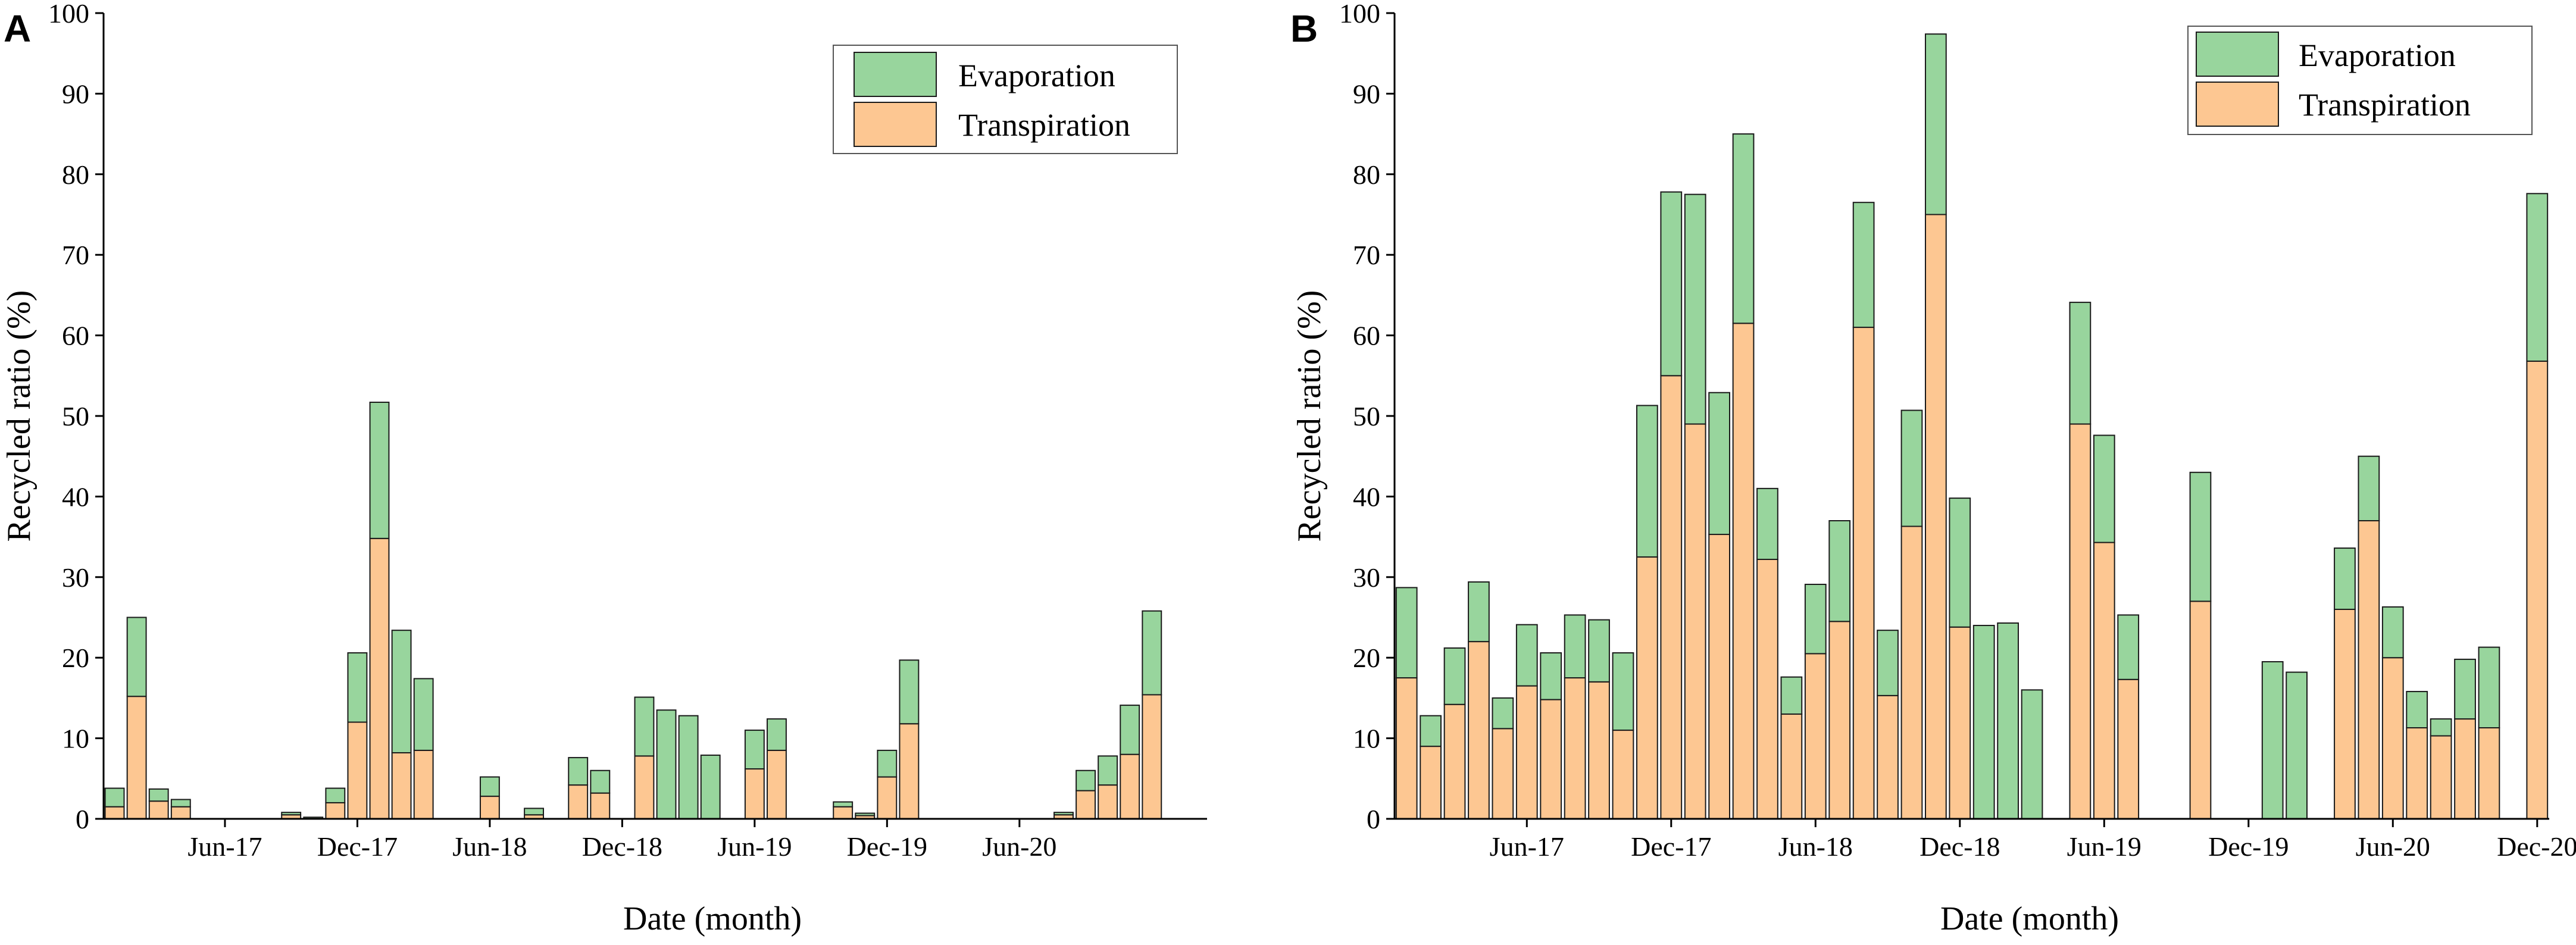 The image size is (2576, 945). What do you see at coordinates (2029, 918) in the screenshot?
I see `x-axis-title-b: Date (month)` at bounding box center [2029, 918].